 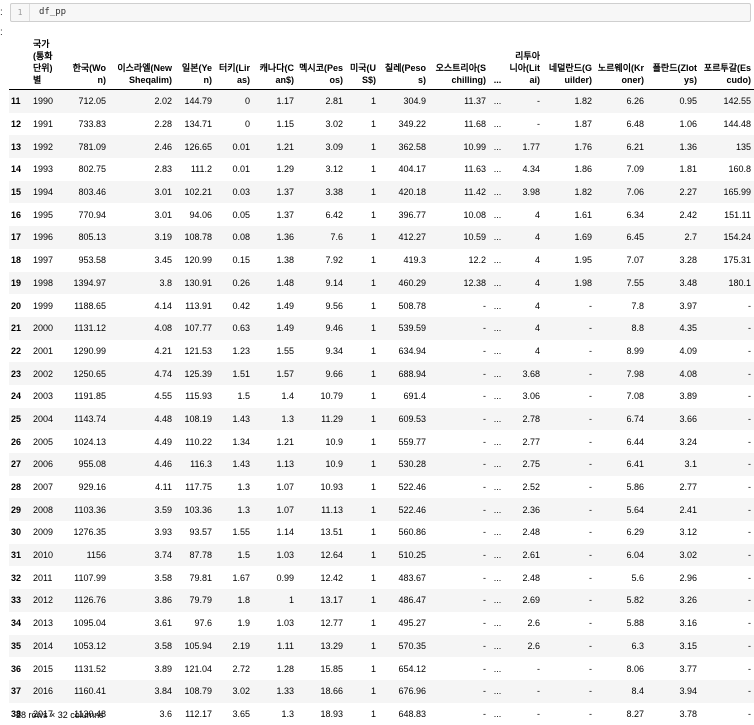 I want to click on table-cell: 79.79, so click(x=195, y=600).